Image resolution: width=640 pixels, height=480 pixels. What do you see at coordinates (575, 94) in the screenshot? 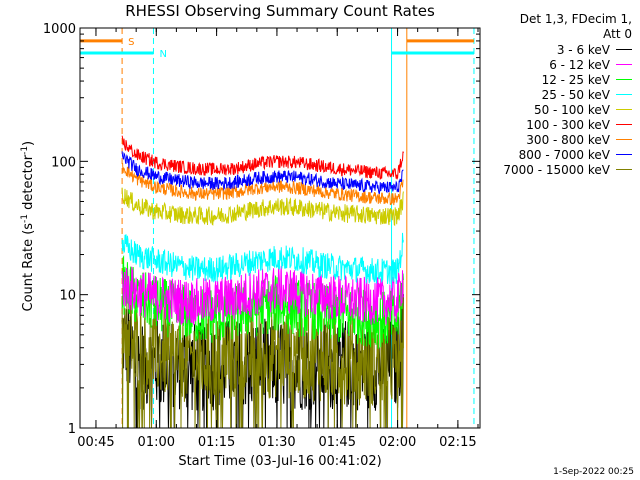
I see `legend-label: 25 - 50 keV` at bounding box center [575, 94].